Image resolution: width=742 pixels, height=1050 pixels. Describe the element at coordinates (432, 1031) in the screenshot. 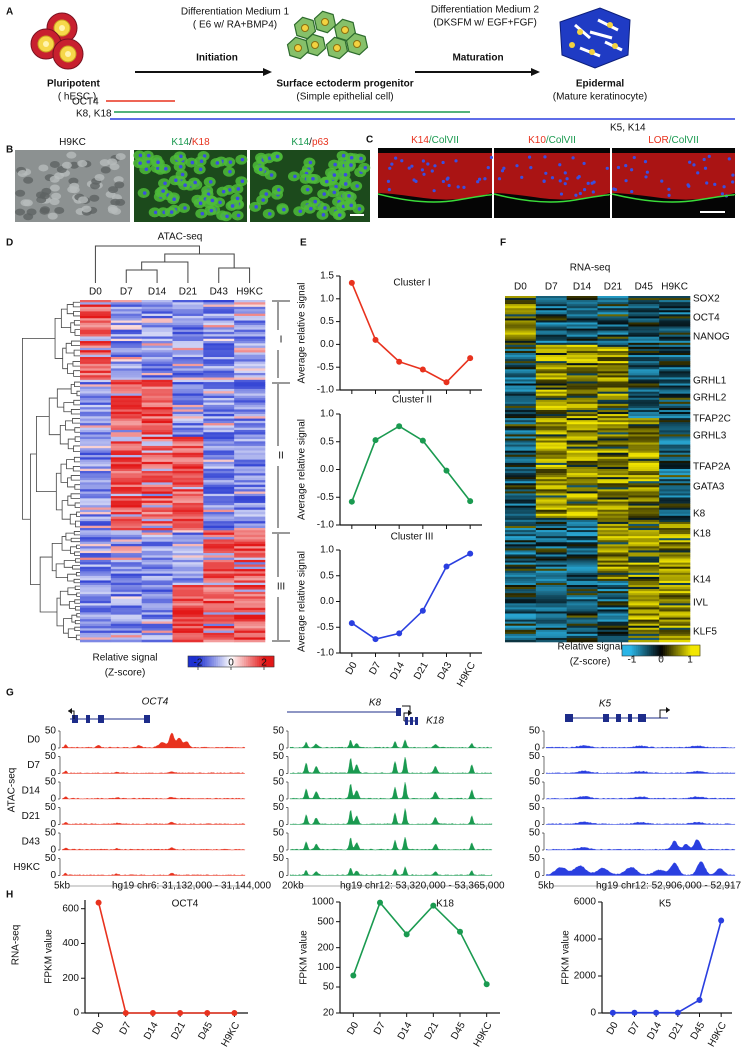

I see `x-tick-label: D21` at that location.